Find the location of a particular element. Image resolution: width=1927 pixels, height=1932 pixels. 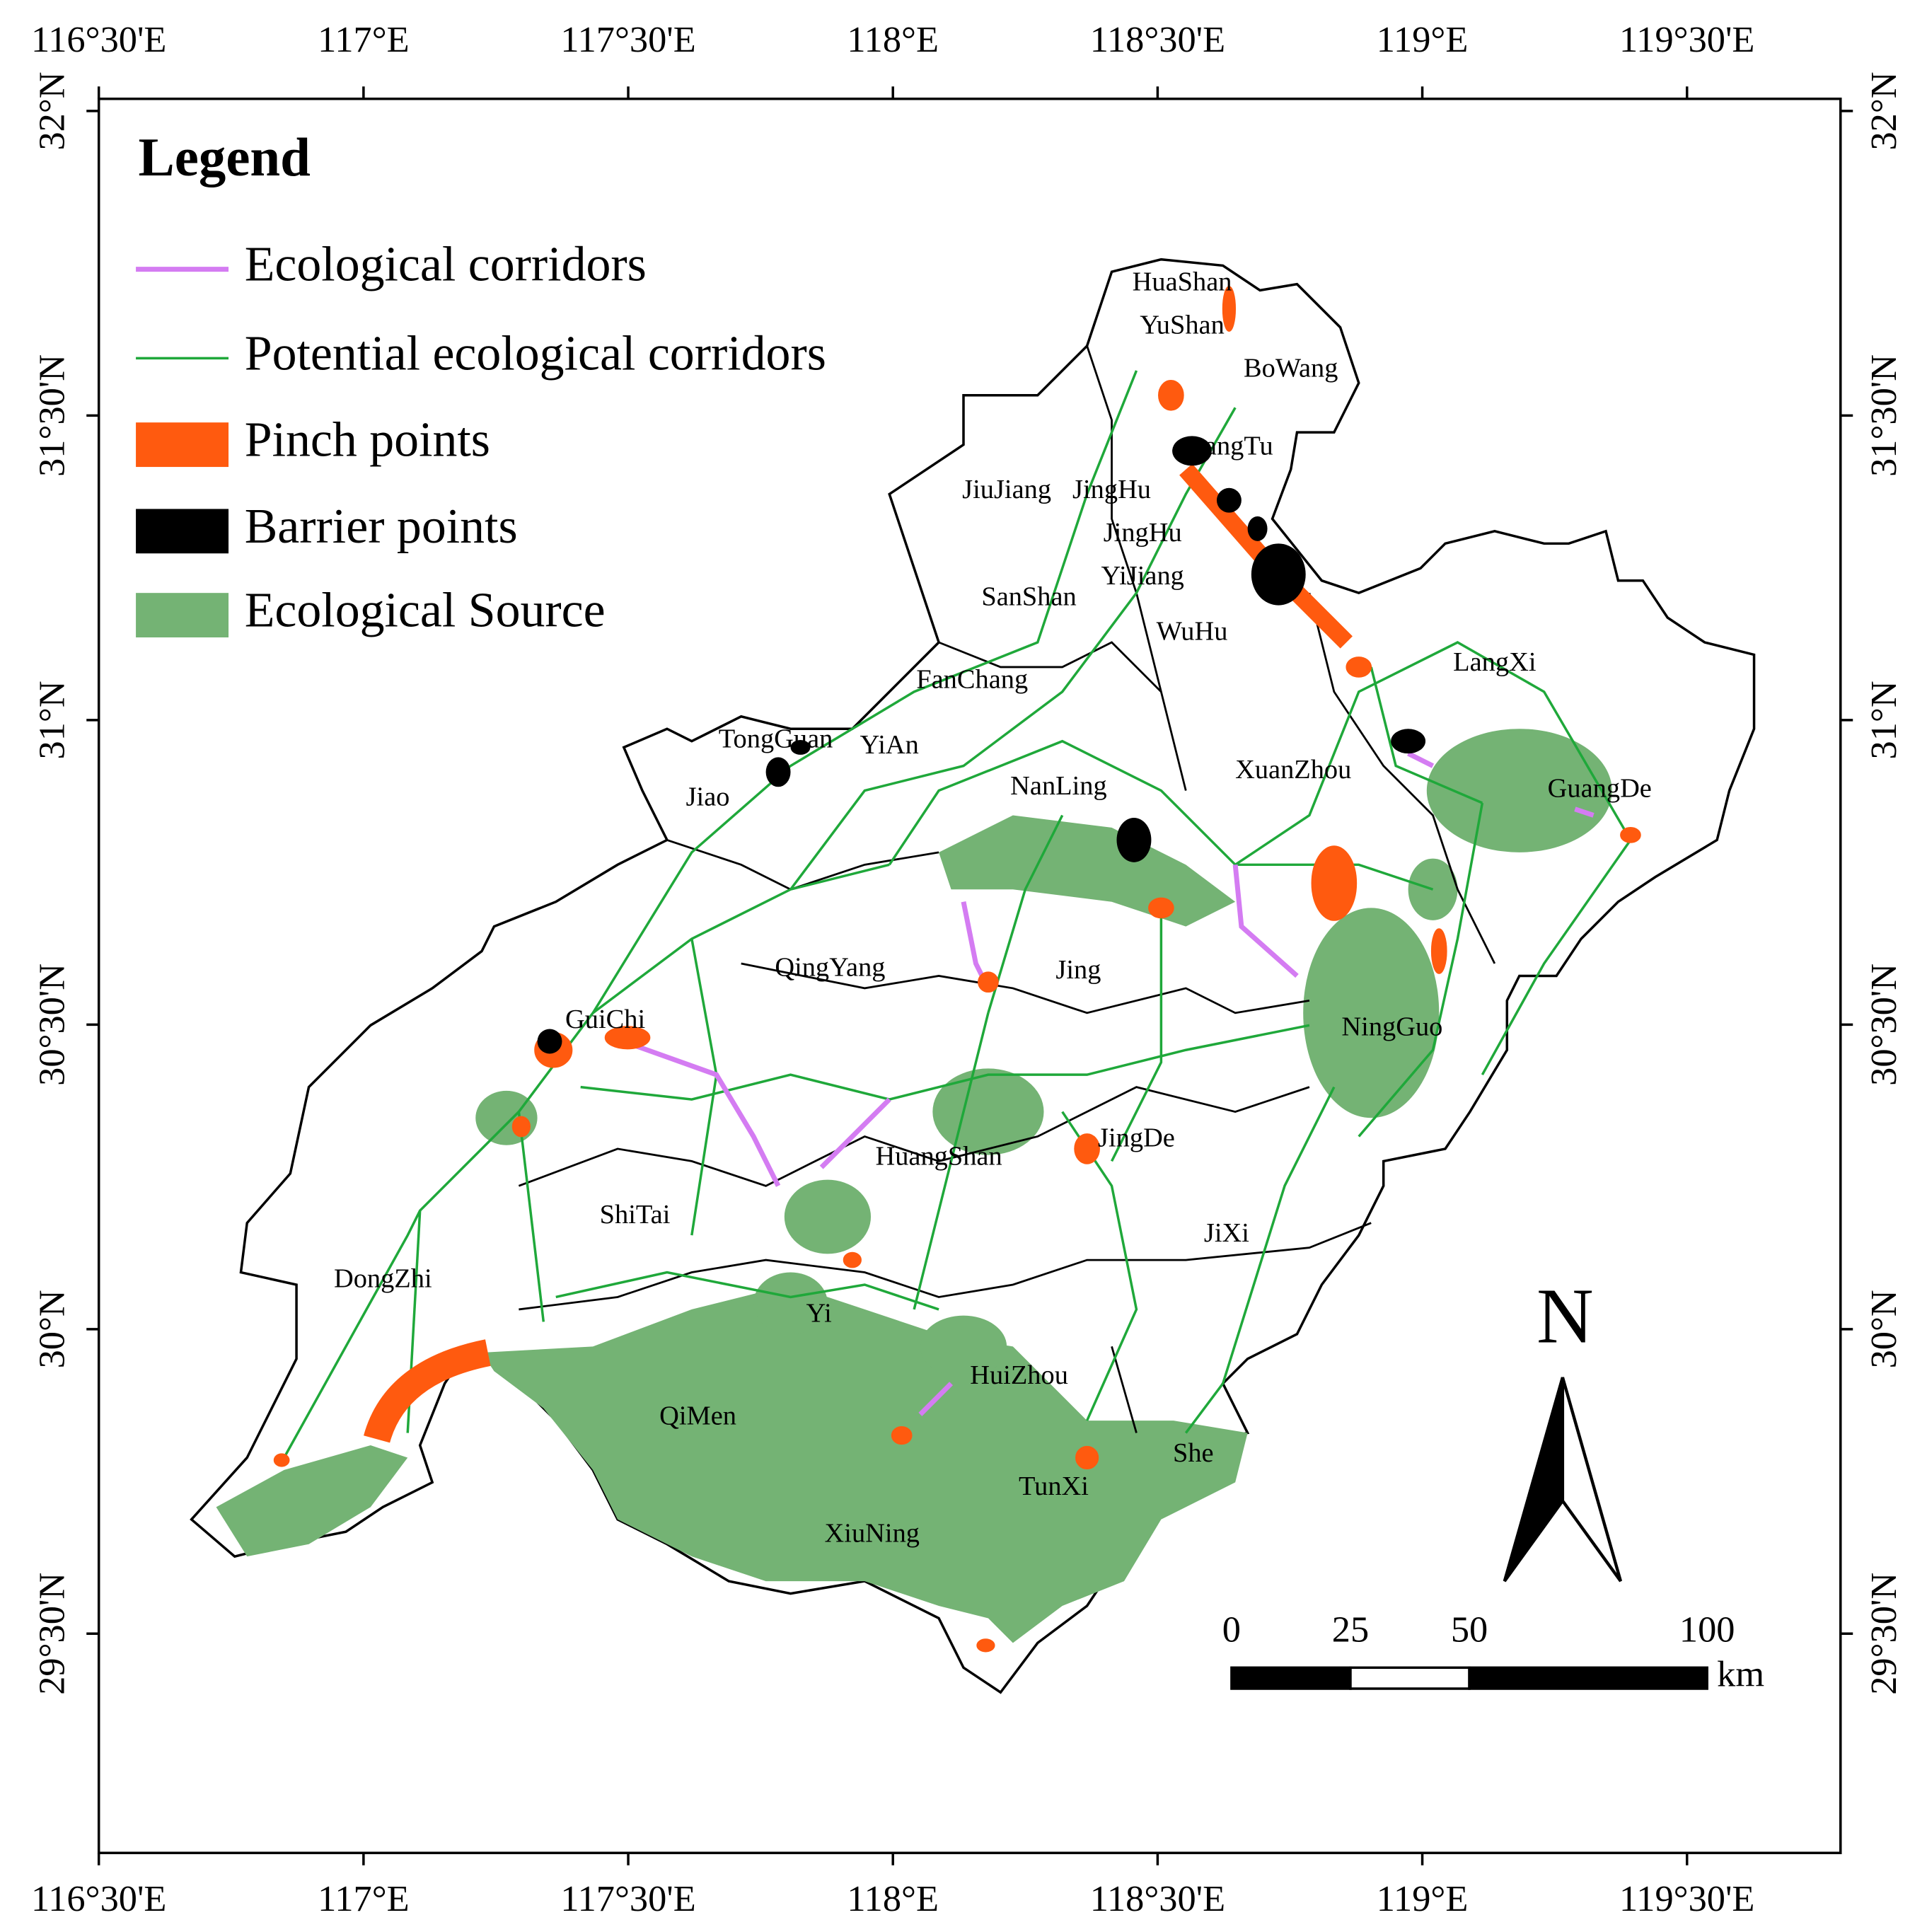

scale-label: 0 is located at coordinates (1231, 1629).